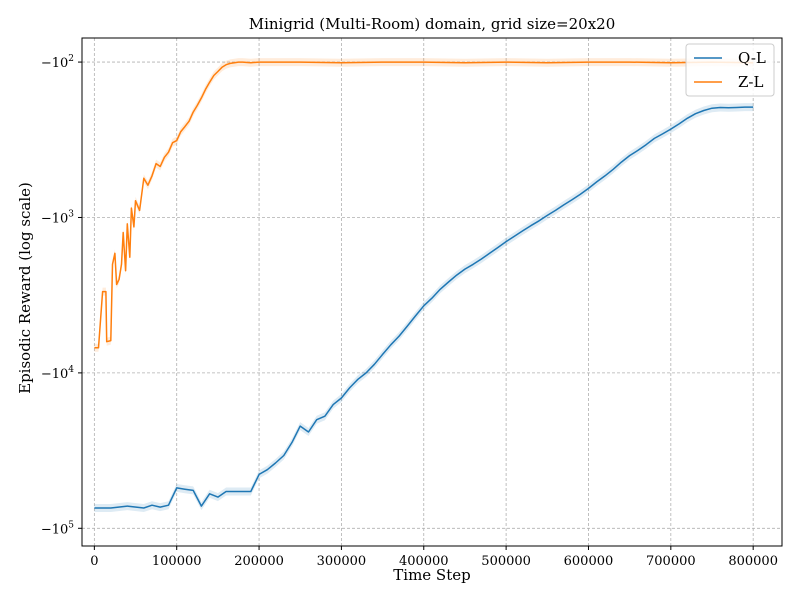 This screenshot has height=600, width=800. What do you see at coordinates (752, 58) in the screenshot?
I see `legend-label: Q-L` at bounding box center [752, 58].